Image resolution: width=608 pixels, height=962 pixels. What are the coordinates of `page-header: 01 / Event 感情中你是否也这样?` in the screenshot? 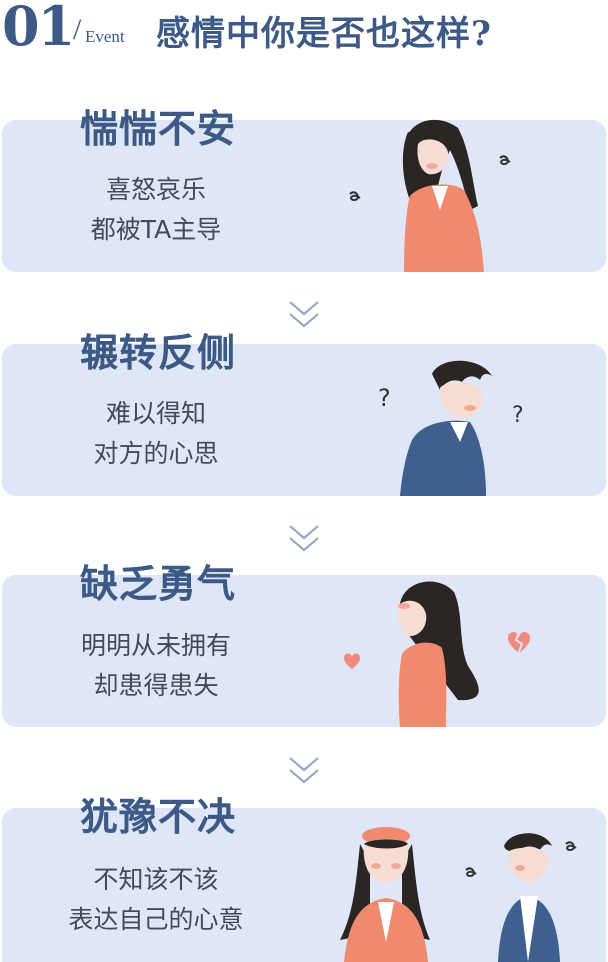 It's located at (304, 30).